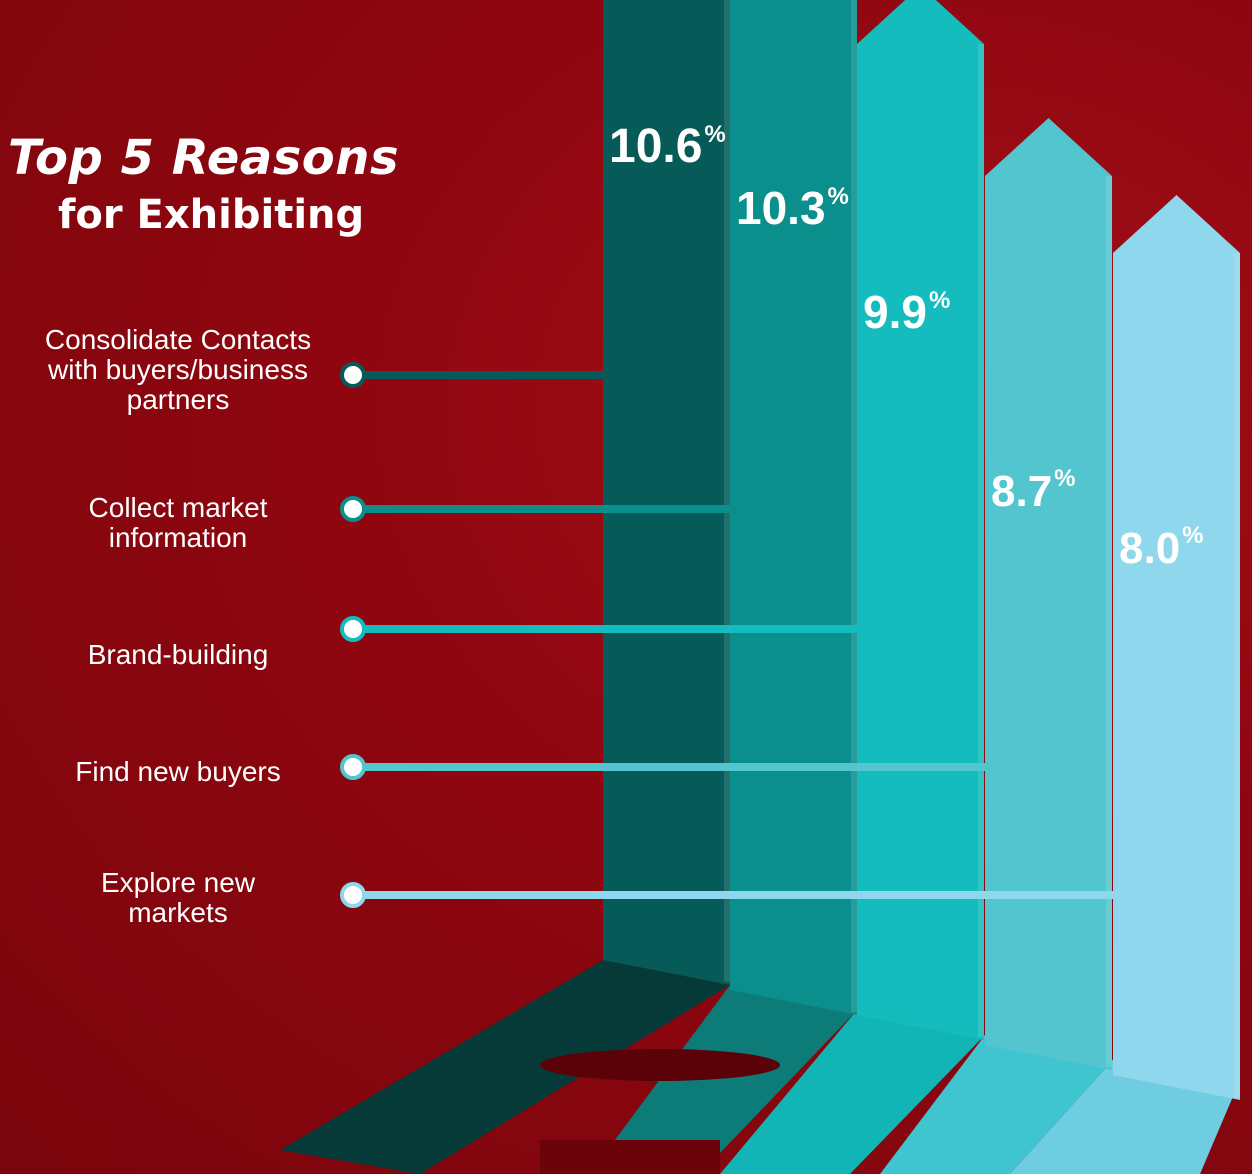 This screenshot has width=1252, height=1174. I want to click on category-label-4-line-1: Find new buyers, so click(178, 771).